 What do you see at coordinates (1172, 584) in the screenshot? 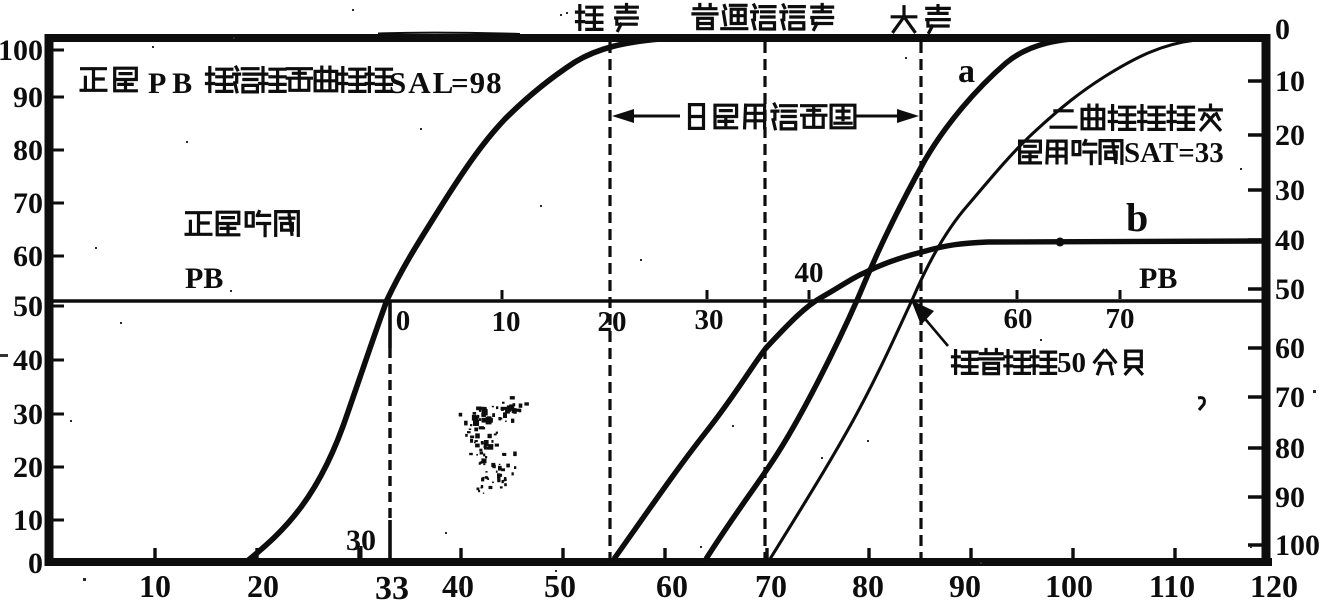
I see `svg-text: 110` at bounding box center [1172, 584].